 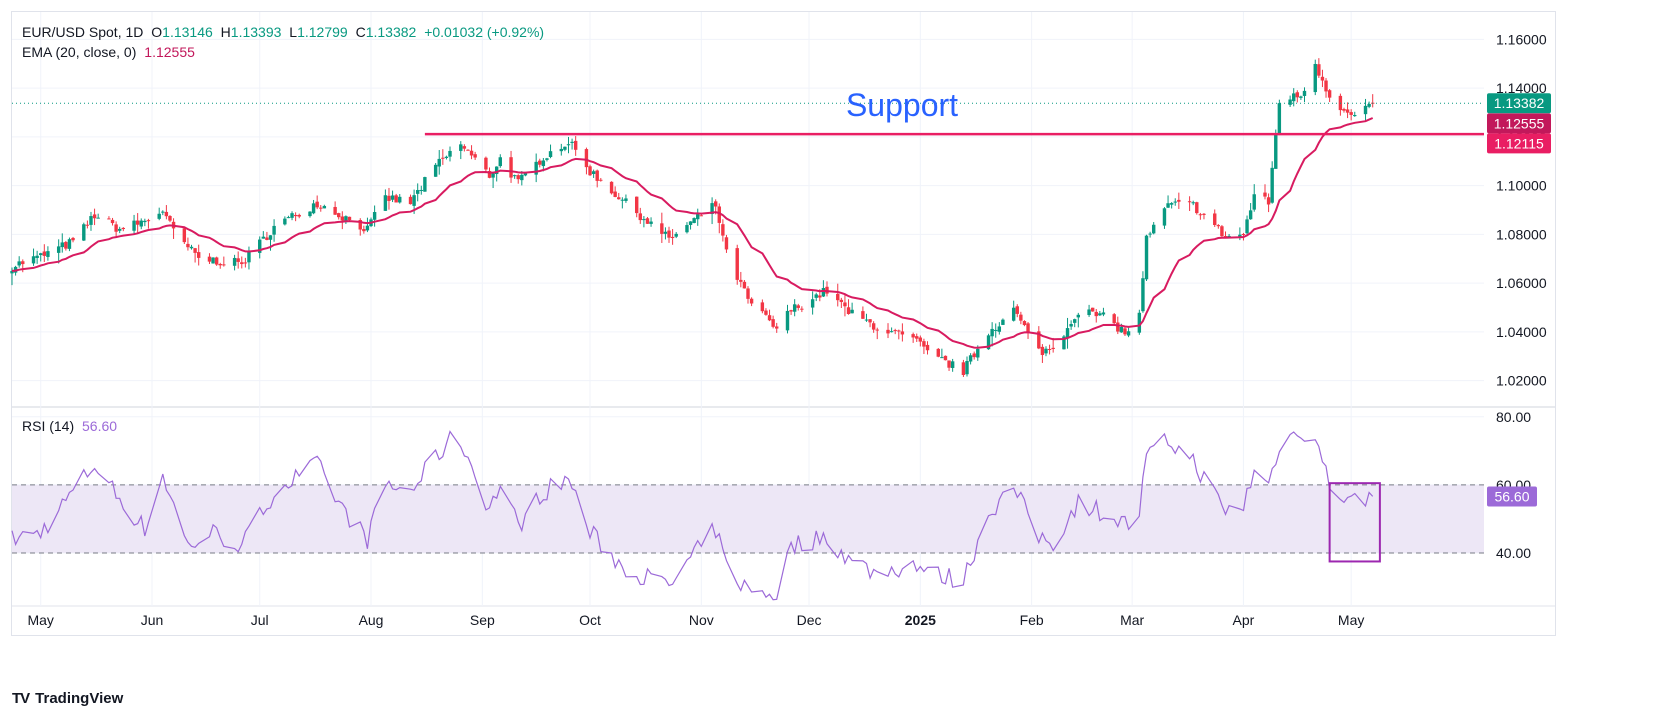 What do you see at coordinates (48, 426) in the screenshot?
I see `rsi-label: RSI (14)` at bounding box center [48, 426].